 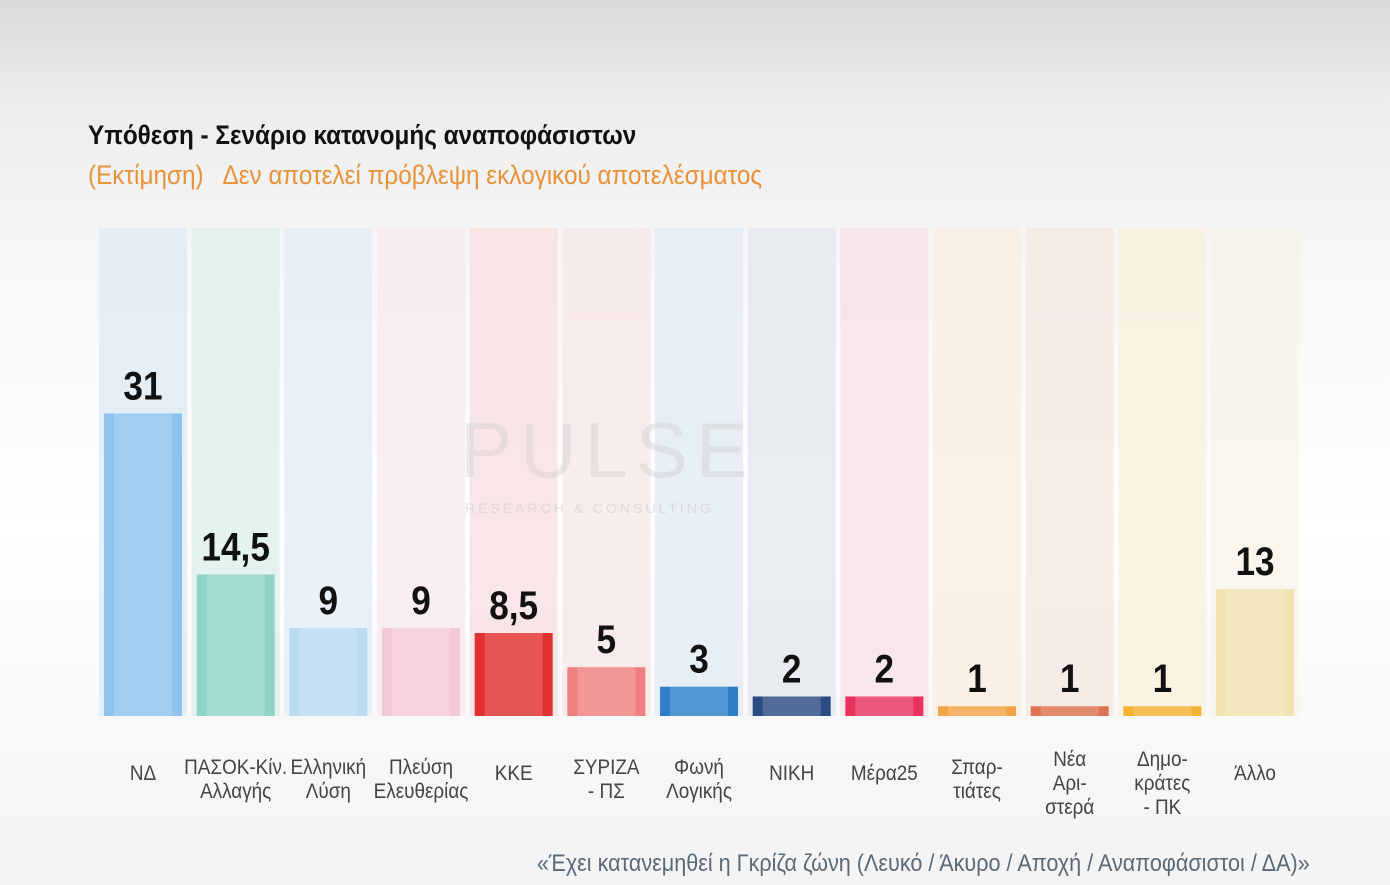 What do you see at coordinates (1162, 759) in the screenshot?
I see `category-label: Δημο-` at bounding box center [1162, 759].